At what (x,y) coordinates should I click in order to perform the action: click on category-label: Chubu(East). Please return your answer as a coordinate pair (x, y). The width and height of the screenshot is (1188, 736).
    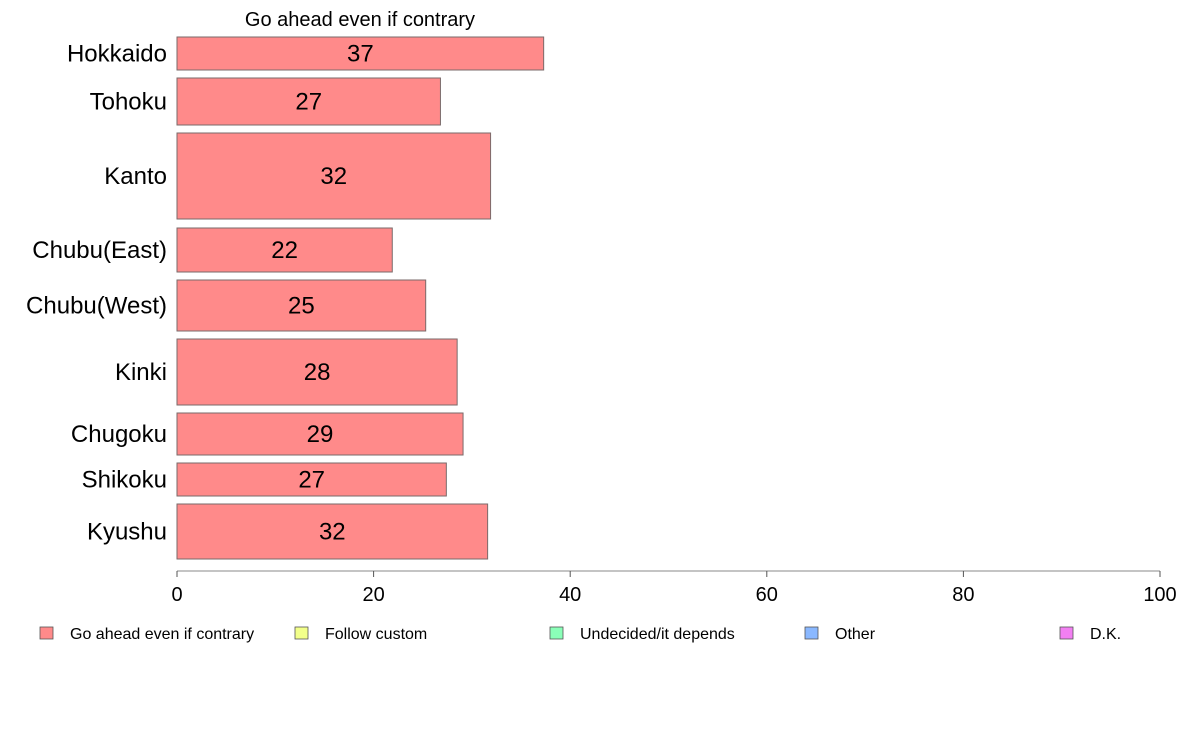
    Looking at the image, I should click on (99, 250).